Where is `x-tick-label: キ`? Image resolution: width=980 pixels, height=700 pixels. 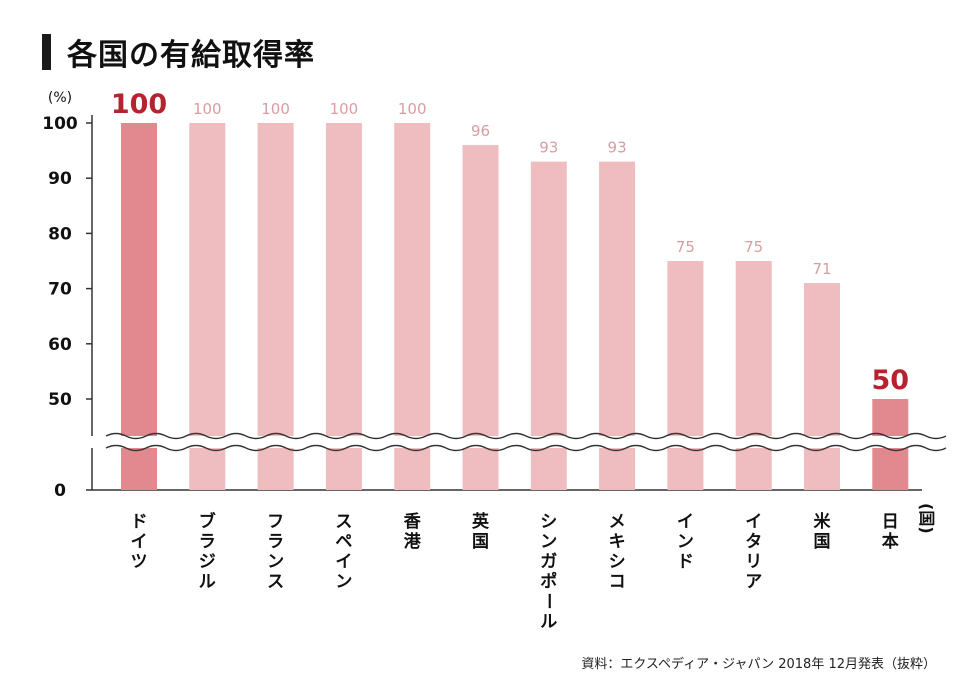 x-tick-label: キ is located at coordinates (617, 542).